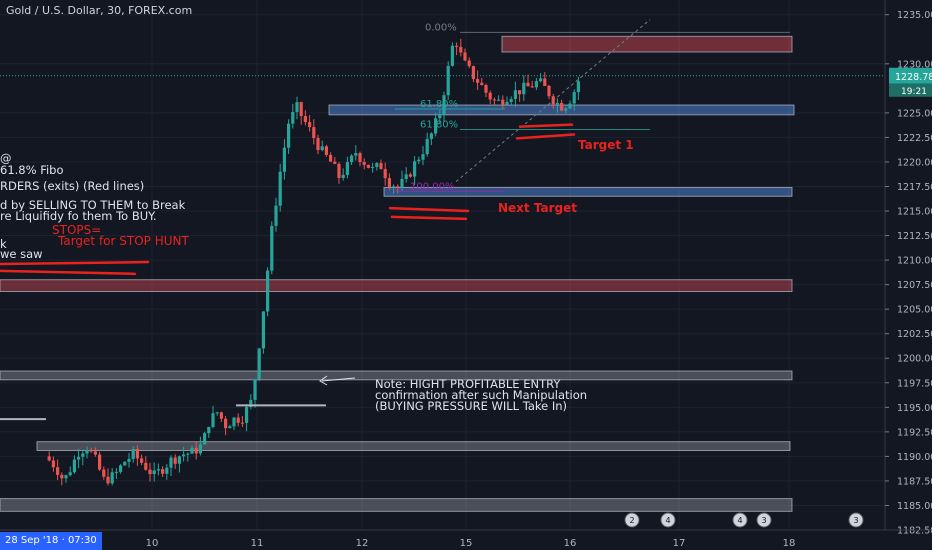  Describe the element at coordinates (914, 92) in the screenshot. I see `countdown-value: 19:21` at that location.